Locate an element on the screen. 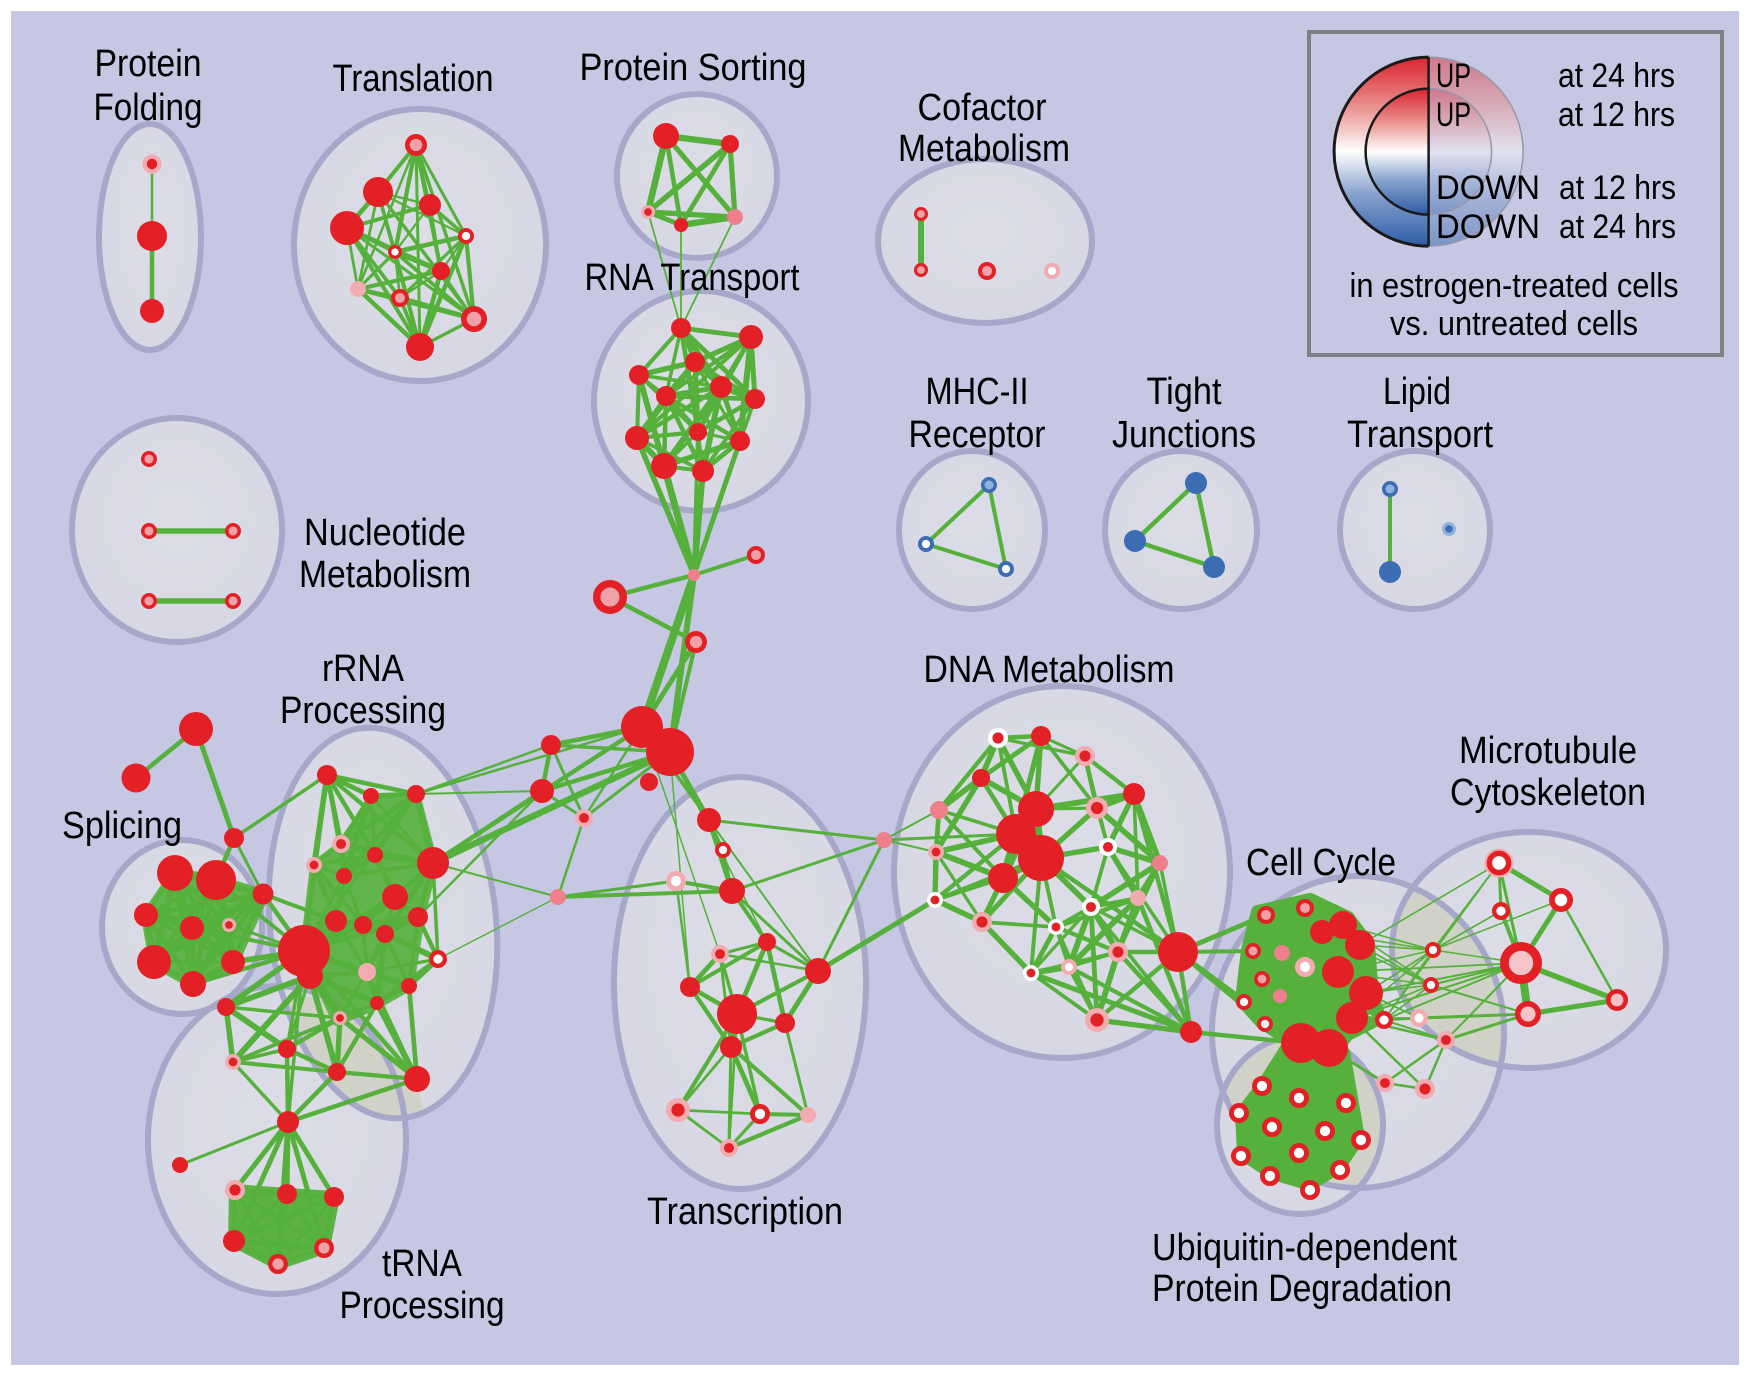  svg-text: Protein Degradation is located at coordinates (1302, 1289).